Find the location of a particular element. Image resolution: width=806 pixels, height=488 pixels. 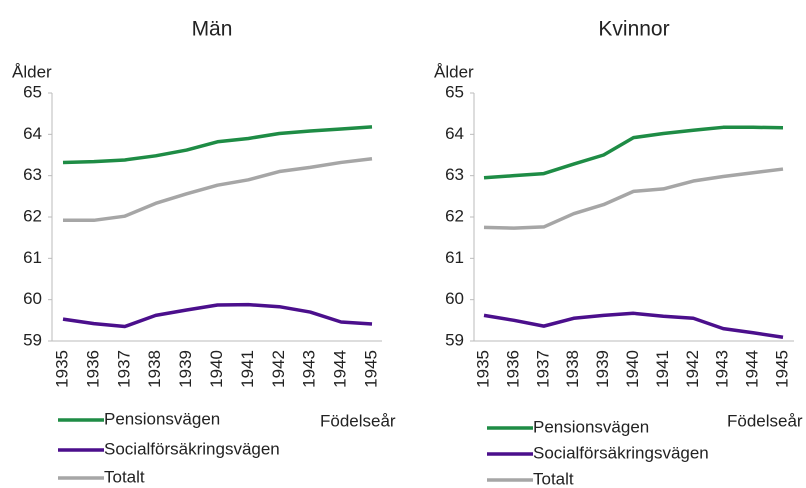

chart-title: Män is located at coordinates (212, 29).